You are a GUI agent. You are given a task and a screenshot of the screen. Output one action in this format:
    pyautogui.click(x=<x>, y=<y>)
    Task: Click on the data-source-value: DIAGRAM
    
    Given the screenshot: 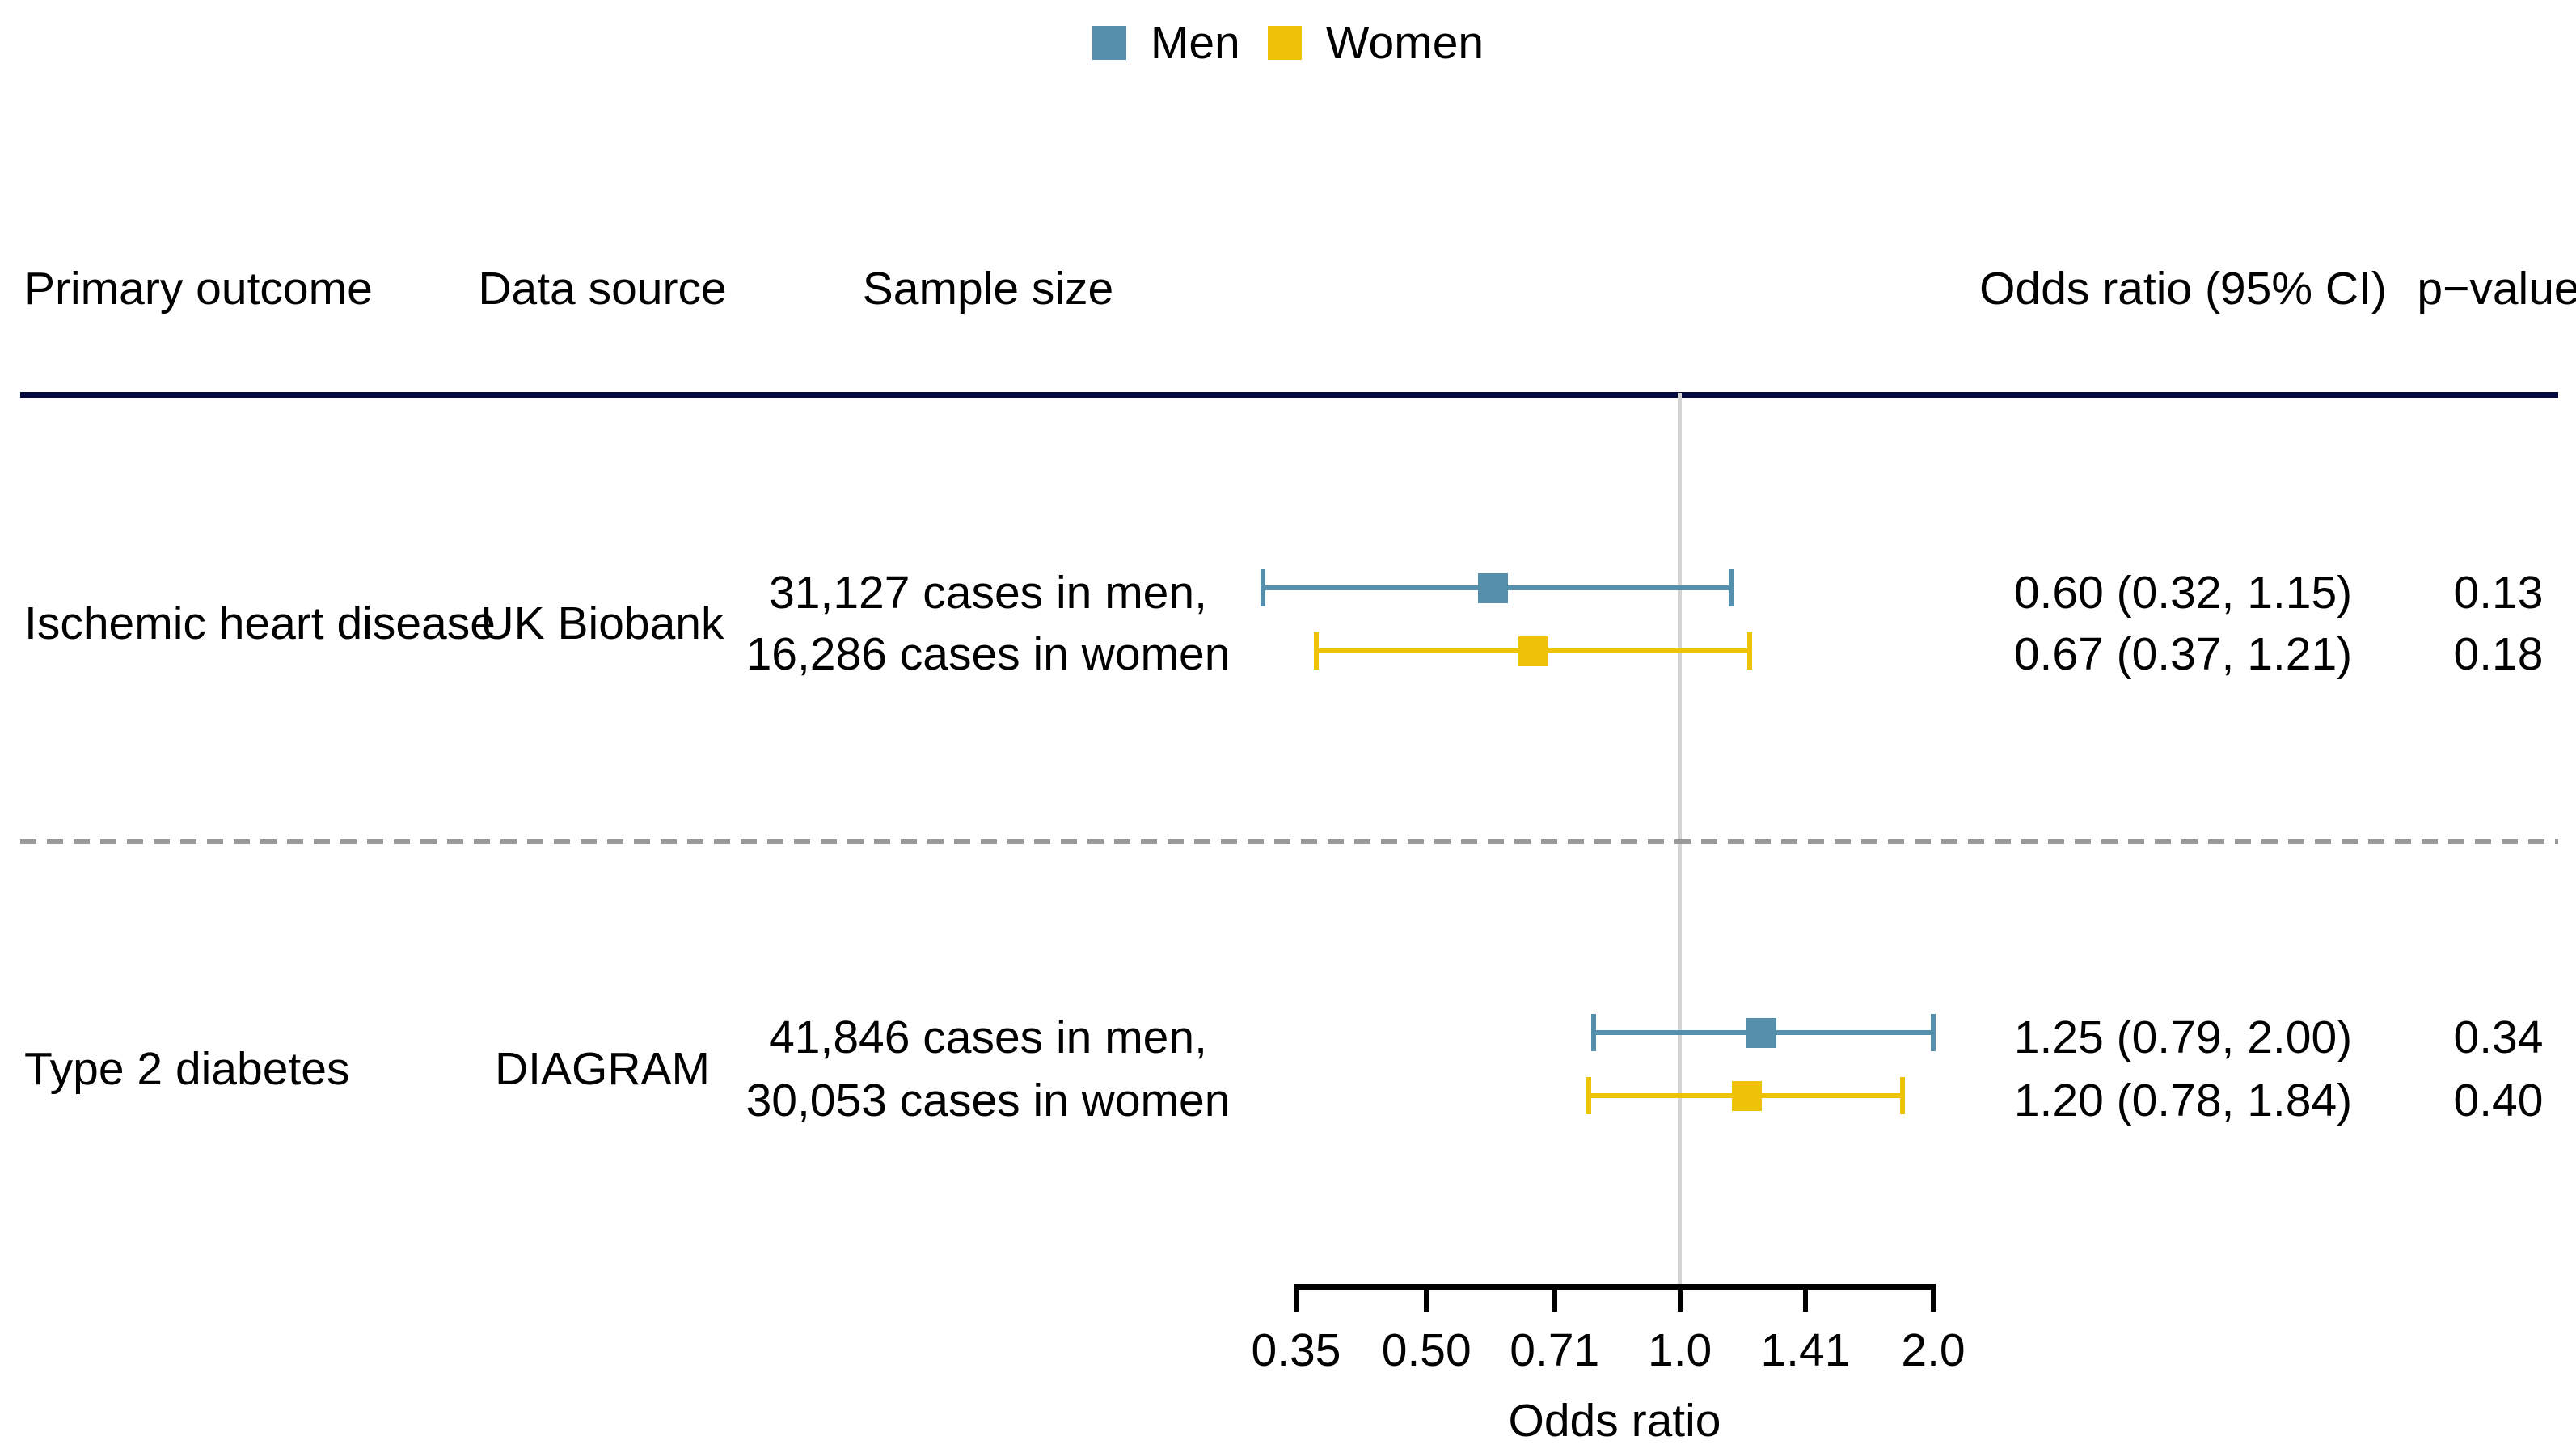 What is the action you would take?
    pyautogui.click(x=602, y=1069)
    